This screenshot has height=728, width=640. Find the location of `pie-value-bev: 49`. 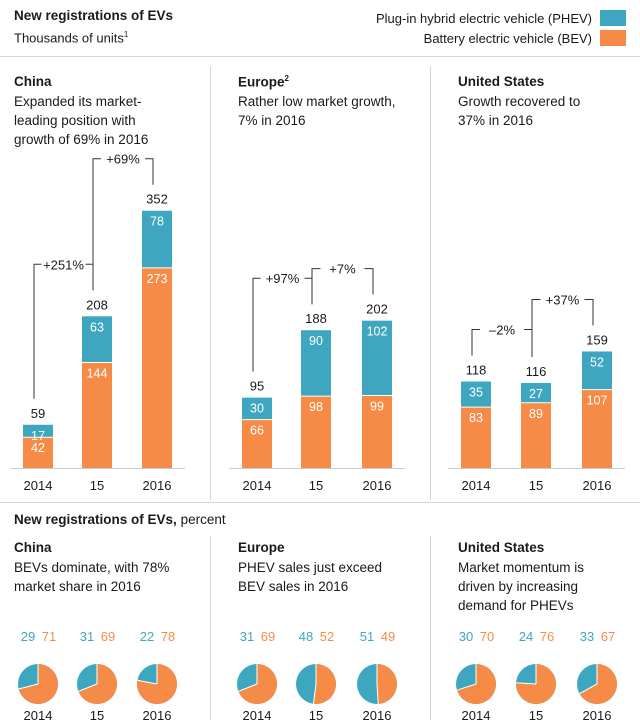

pie-value-bev: 49 is located at coordinates (388, 636).